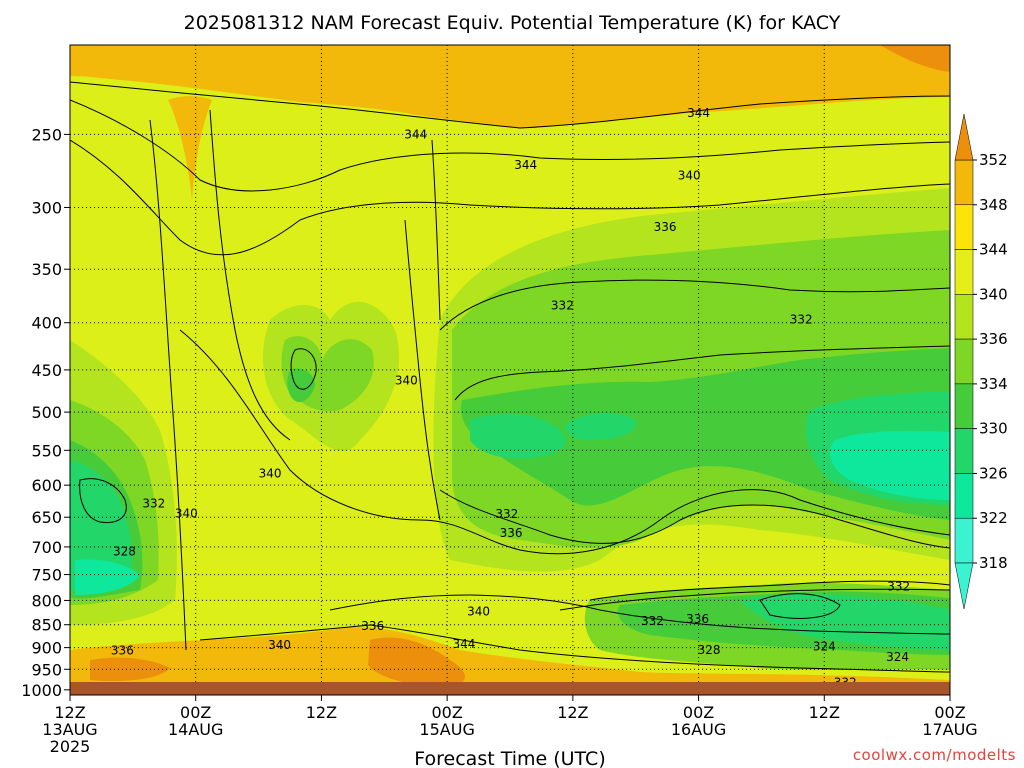 This screenshot has width=1024, height=768. I want to click on colorbar-label: 344, so click(993, 250).